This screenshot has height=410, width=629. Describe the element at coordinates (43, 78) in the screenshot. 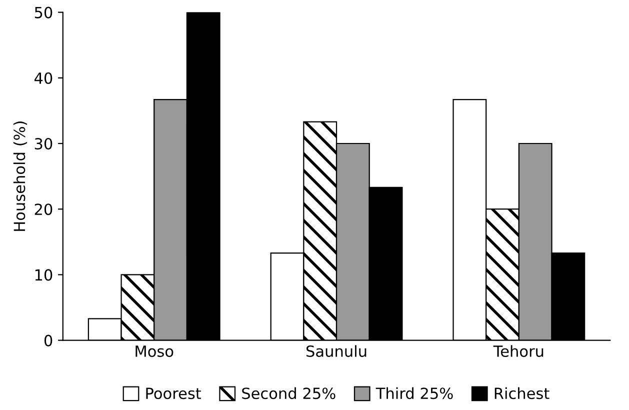

I see `y-tick-label: 40` at that location.